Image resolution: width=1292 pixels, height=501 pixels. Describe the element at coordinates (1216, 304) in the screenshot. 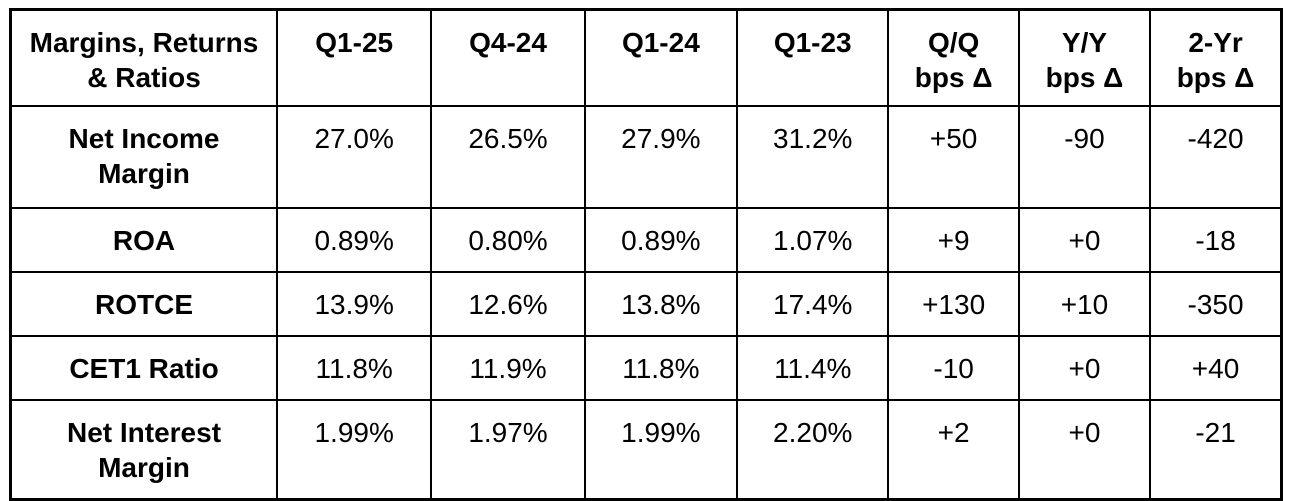

I see `table-cell: -350` at that location.